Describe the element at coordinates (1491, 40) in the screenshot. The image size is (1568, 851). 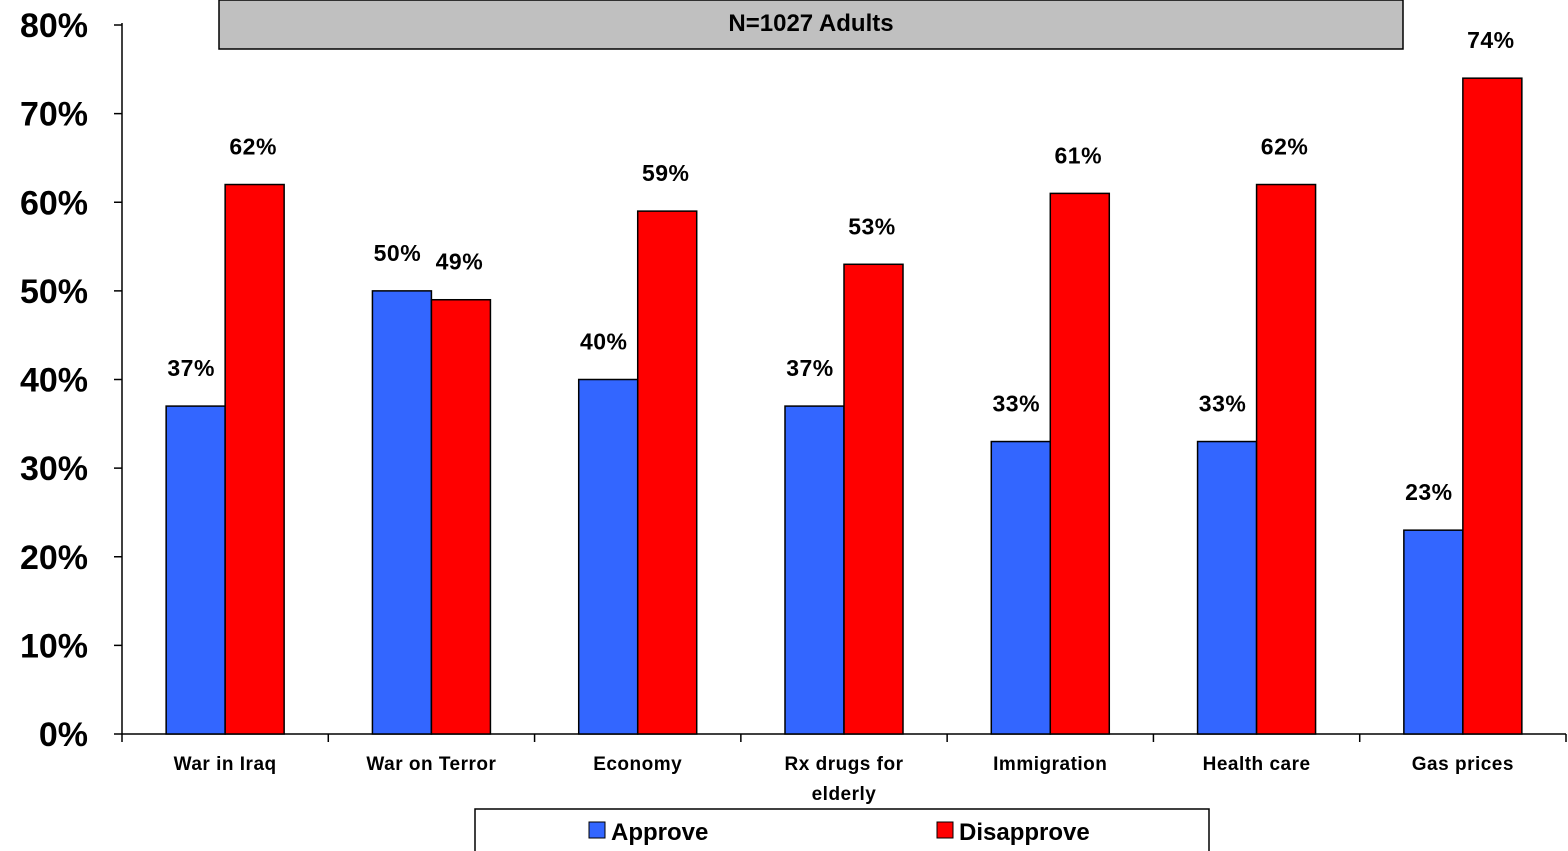
I see `data-label: 74%` at that location.